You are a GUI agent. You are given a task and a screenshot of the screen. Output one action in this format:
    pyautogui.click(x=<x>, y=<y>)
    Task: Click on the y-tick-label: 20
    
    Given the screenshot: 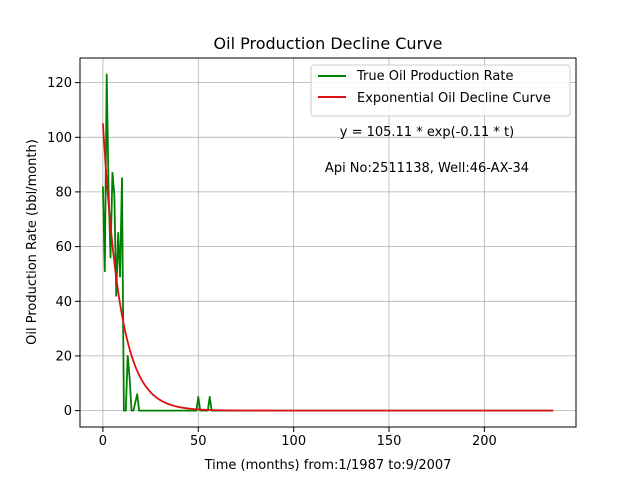 What is the action you would take?
    pyautogui.click(x=63, y=356)
    